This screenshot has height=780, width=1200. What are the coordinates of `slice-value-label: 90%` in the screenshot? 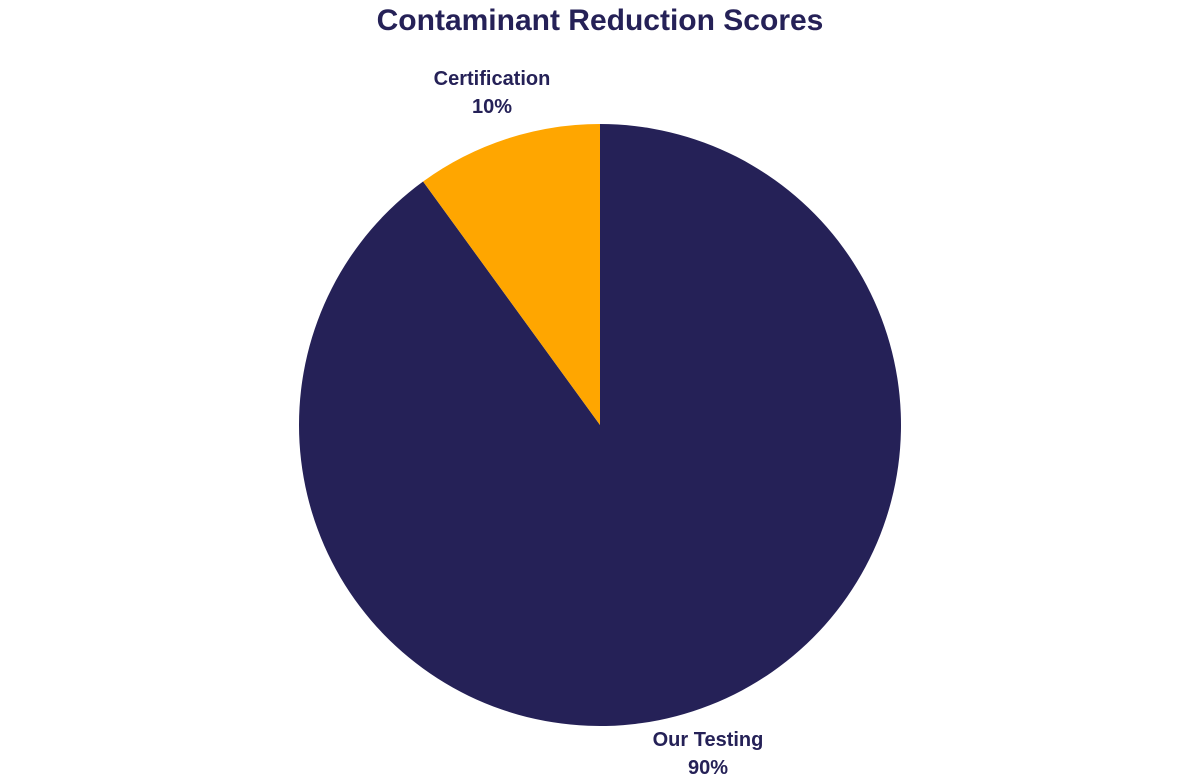 It's located at (708, 768).